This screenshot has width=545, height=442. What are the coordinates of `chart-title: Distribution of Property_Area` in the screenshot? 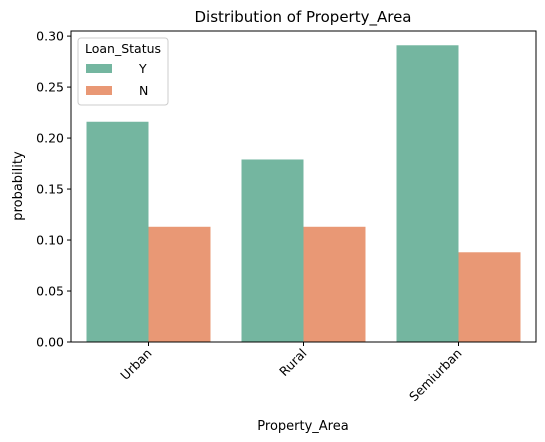 It's located at (303, 17).